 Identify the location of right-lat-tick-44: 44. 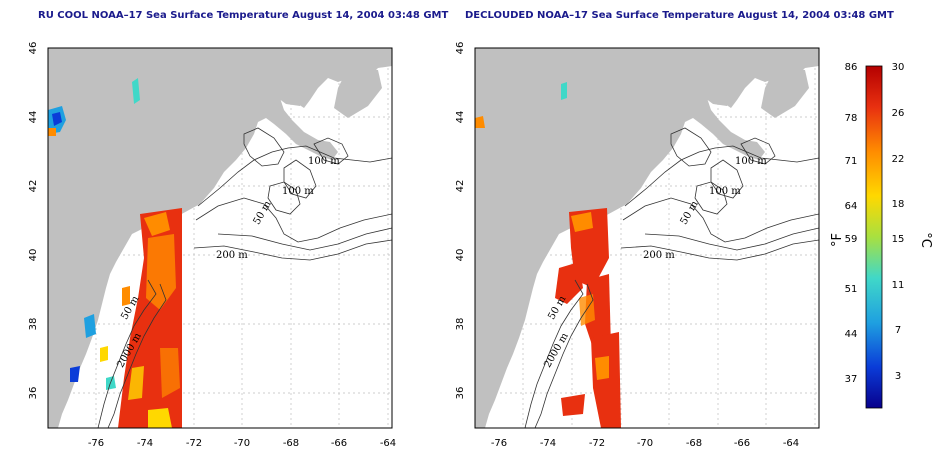
(460, 117).